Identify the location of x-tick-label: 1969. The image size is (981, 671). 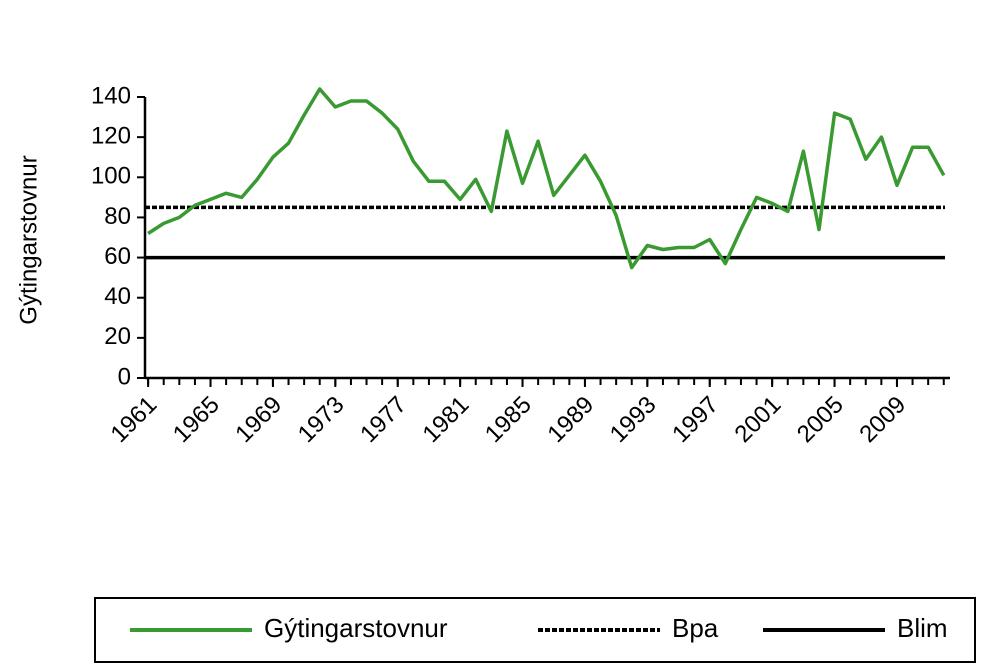
(258, 419).